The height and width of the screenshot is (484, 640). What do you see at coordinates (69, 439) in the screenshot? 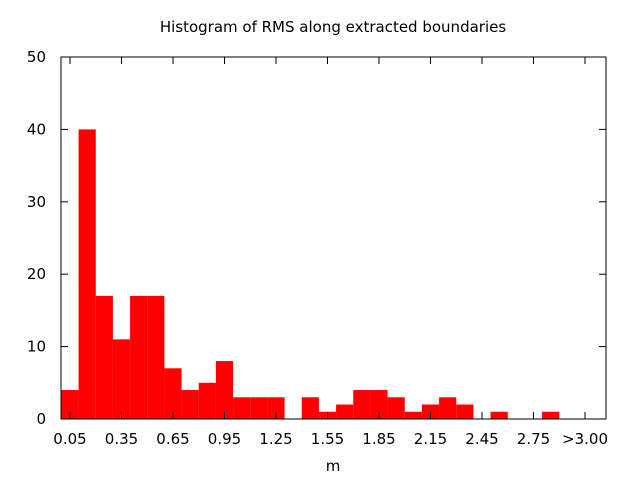
I see `x-tick-label: 0.05` at bounding box center [69, 439].